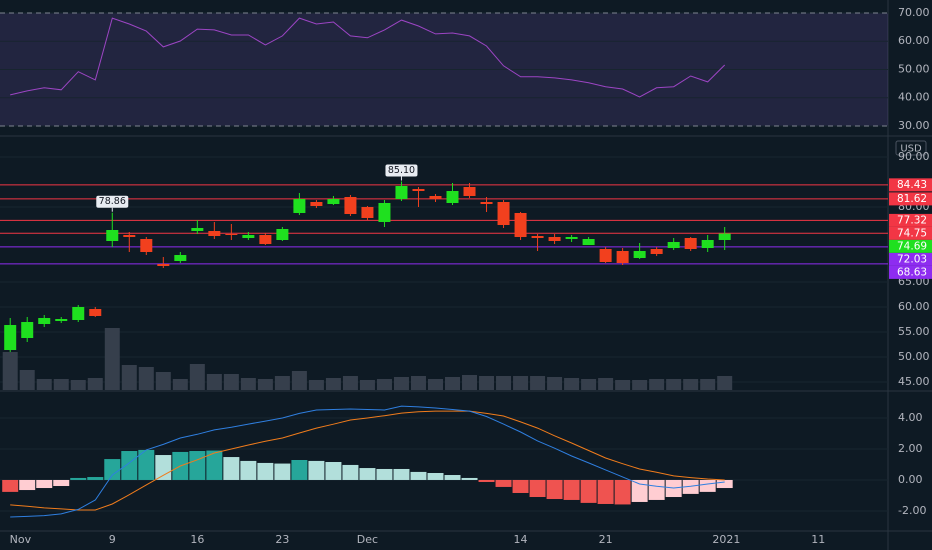 The image size is (932, 550). Describe the element at coordinates (910, 479) in the screenshot. I see `y-tick-label: 0.00` at that location.